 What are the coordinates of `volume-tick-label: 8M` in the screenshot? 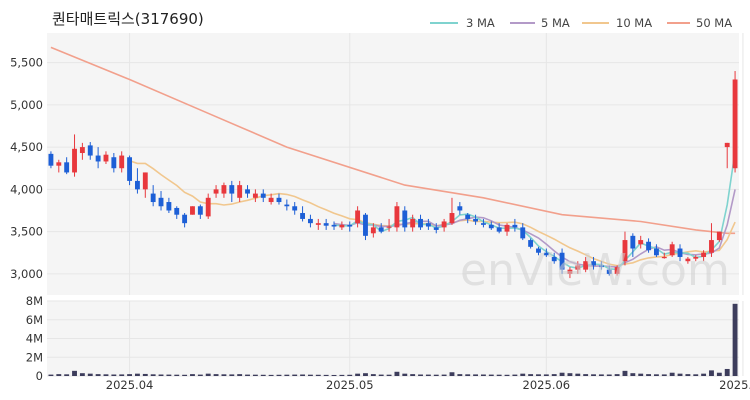 It's located at (34, 301).